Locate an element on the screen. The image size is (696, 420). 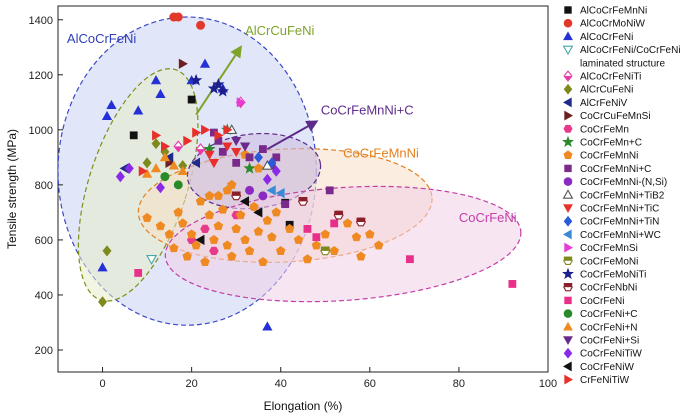
series-alcocrfeni-cocrfeni-laminated-structure is located at coordinates (152, 260).